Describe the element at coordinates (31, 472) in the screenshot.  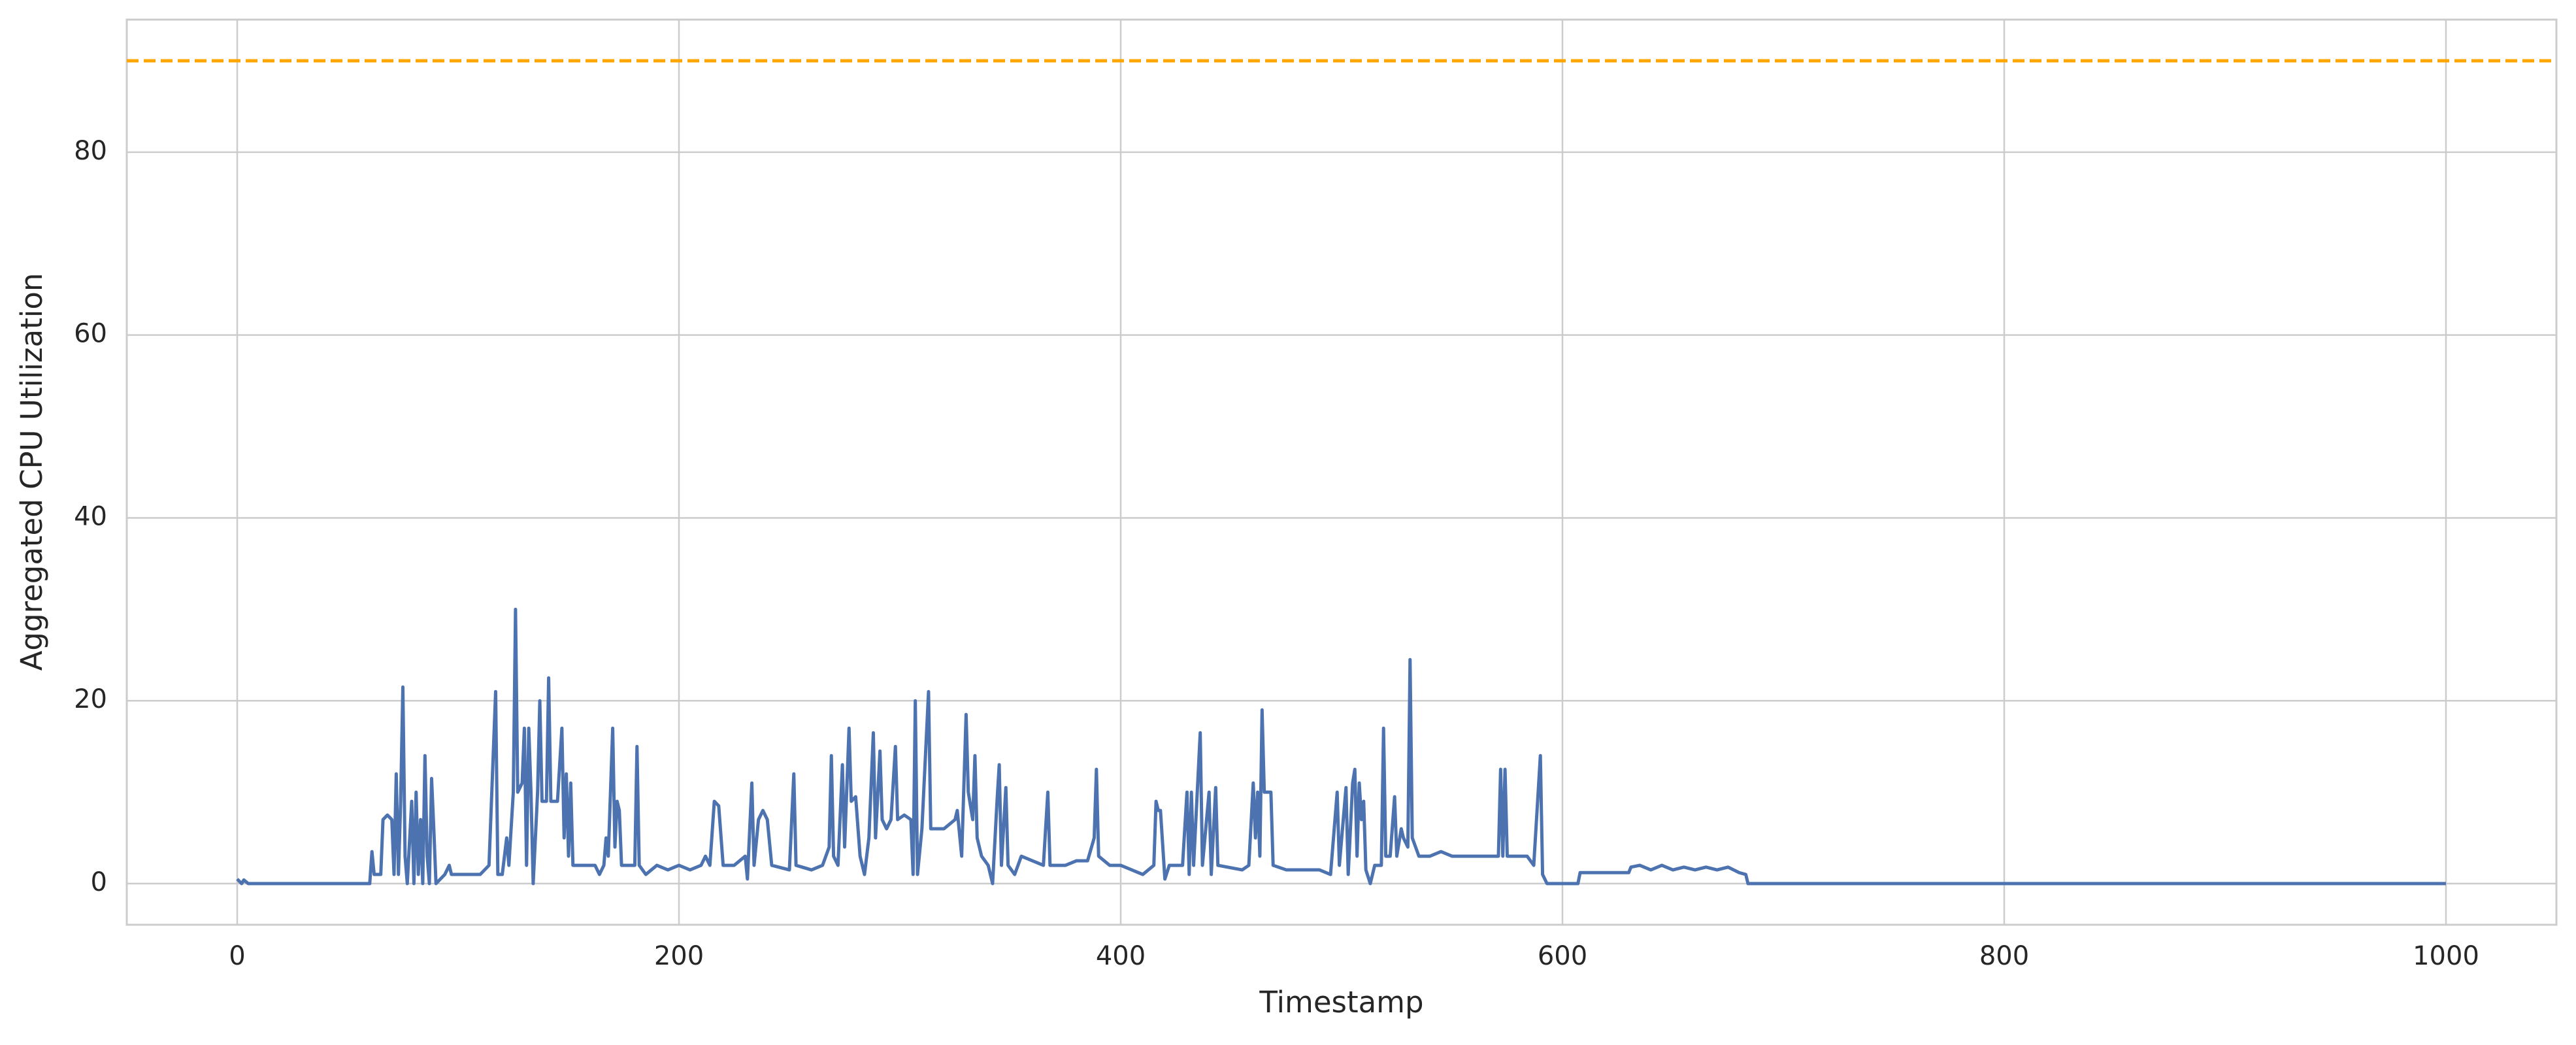
I see `y-axis-label: Aggregated CPU Utilization` at that location.